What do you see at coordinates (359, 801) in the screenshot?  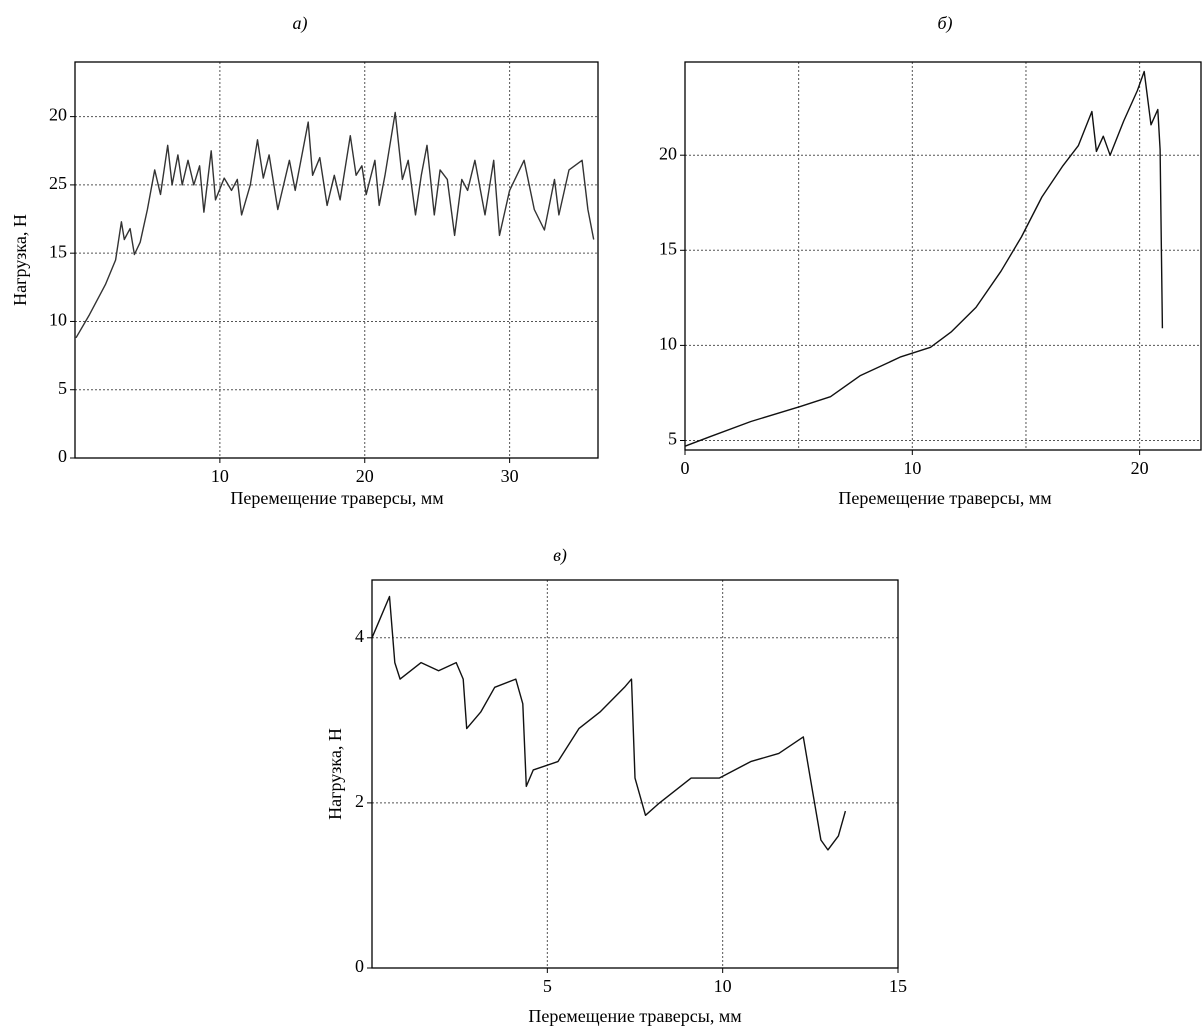 I see `y-tick-label: 2` at bounding box center [359, 801].